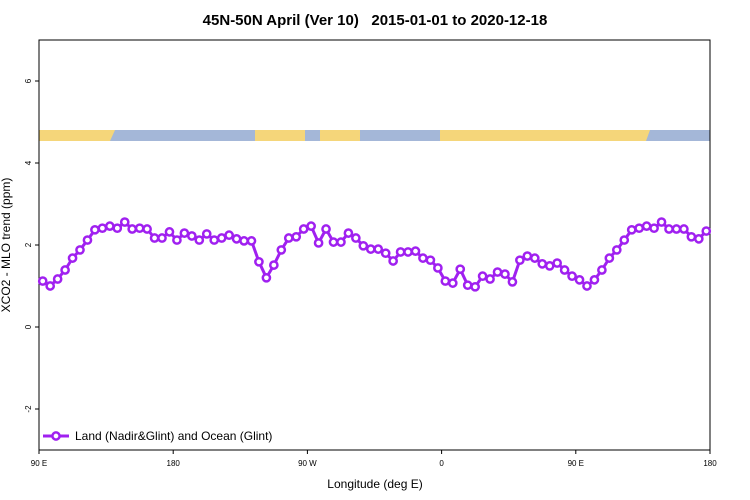 Image resolution: width=750 pixels, height=500 pixels. What do you see at coordinates (374, 135) in the screenshot?
I see `map-strip` at bounding box center [374, 135].